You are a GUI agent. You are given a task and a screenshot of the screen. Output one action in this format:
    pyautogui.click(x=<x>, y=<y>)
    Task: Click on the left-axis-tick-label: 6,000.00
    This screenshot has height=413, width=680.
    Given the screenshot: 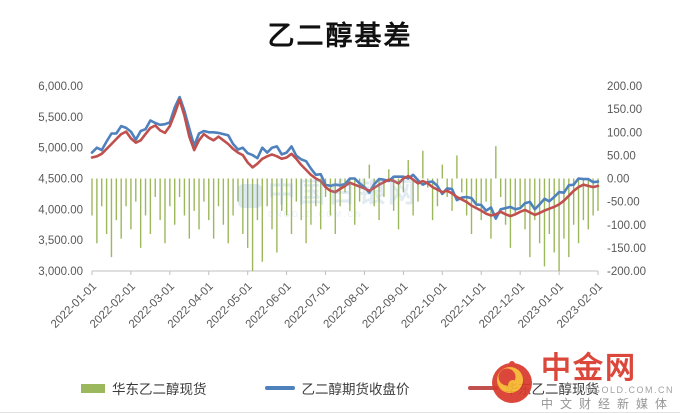 What is the action you would take?
    pyautogui.click(x=60, y=87)
    